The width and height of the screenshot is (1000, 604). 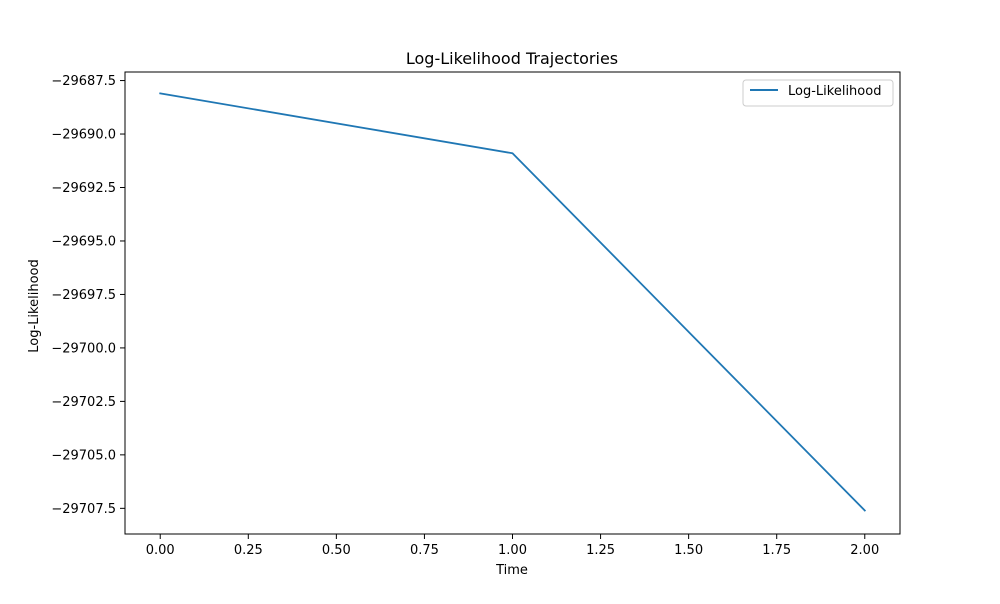 I want to click on x-tick-label: 1.50, so click(x=688, y=550).